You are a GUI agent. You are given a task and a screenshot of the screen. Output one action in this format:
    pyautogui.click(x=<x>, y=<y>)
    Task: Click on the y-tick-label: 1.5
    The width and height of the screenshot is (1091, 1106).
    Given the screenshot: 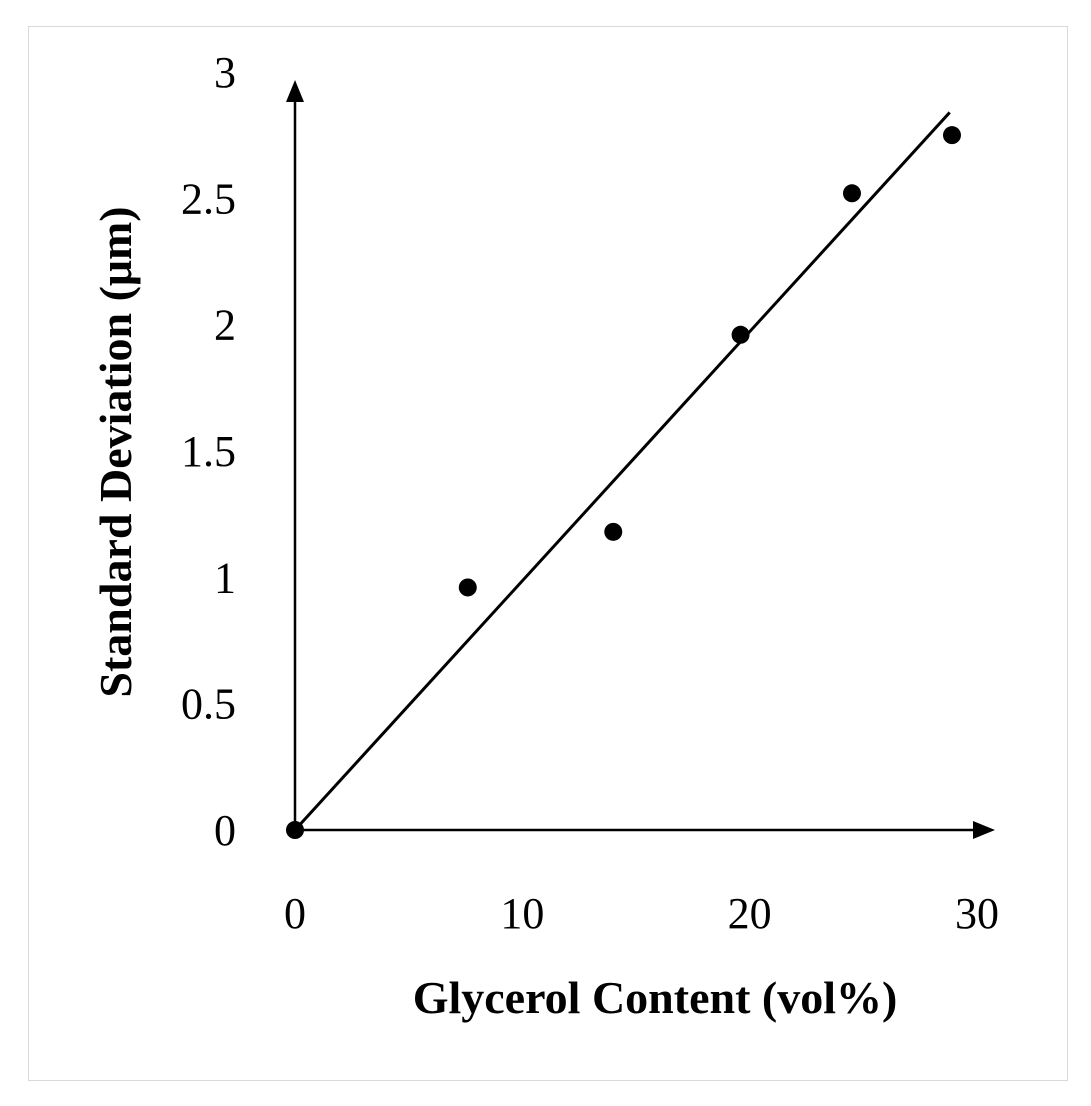 What is the action you would take?
    pyautogui.click(x=208, y=451)
    